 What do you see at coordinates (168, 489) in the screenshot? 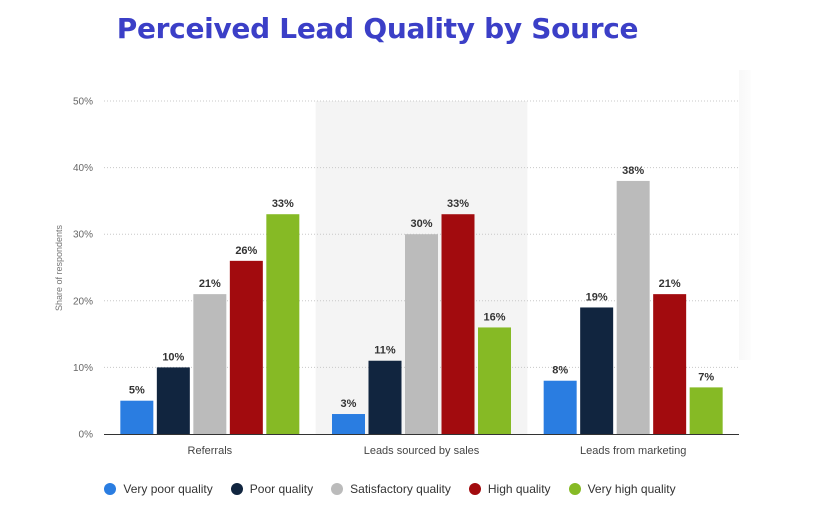
I see `legend-label: Very poor quality` at bounding box center [168, 489].